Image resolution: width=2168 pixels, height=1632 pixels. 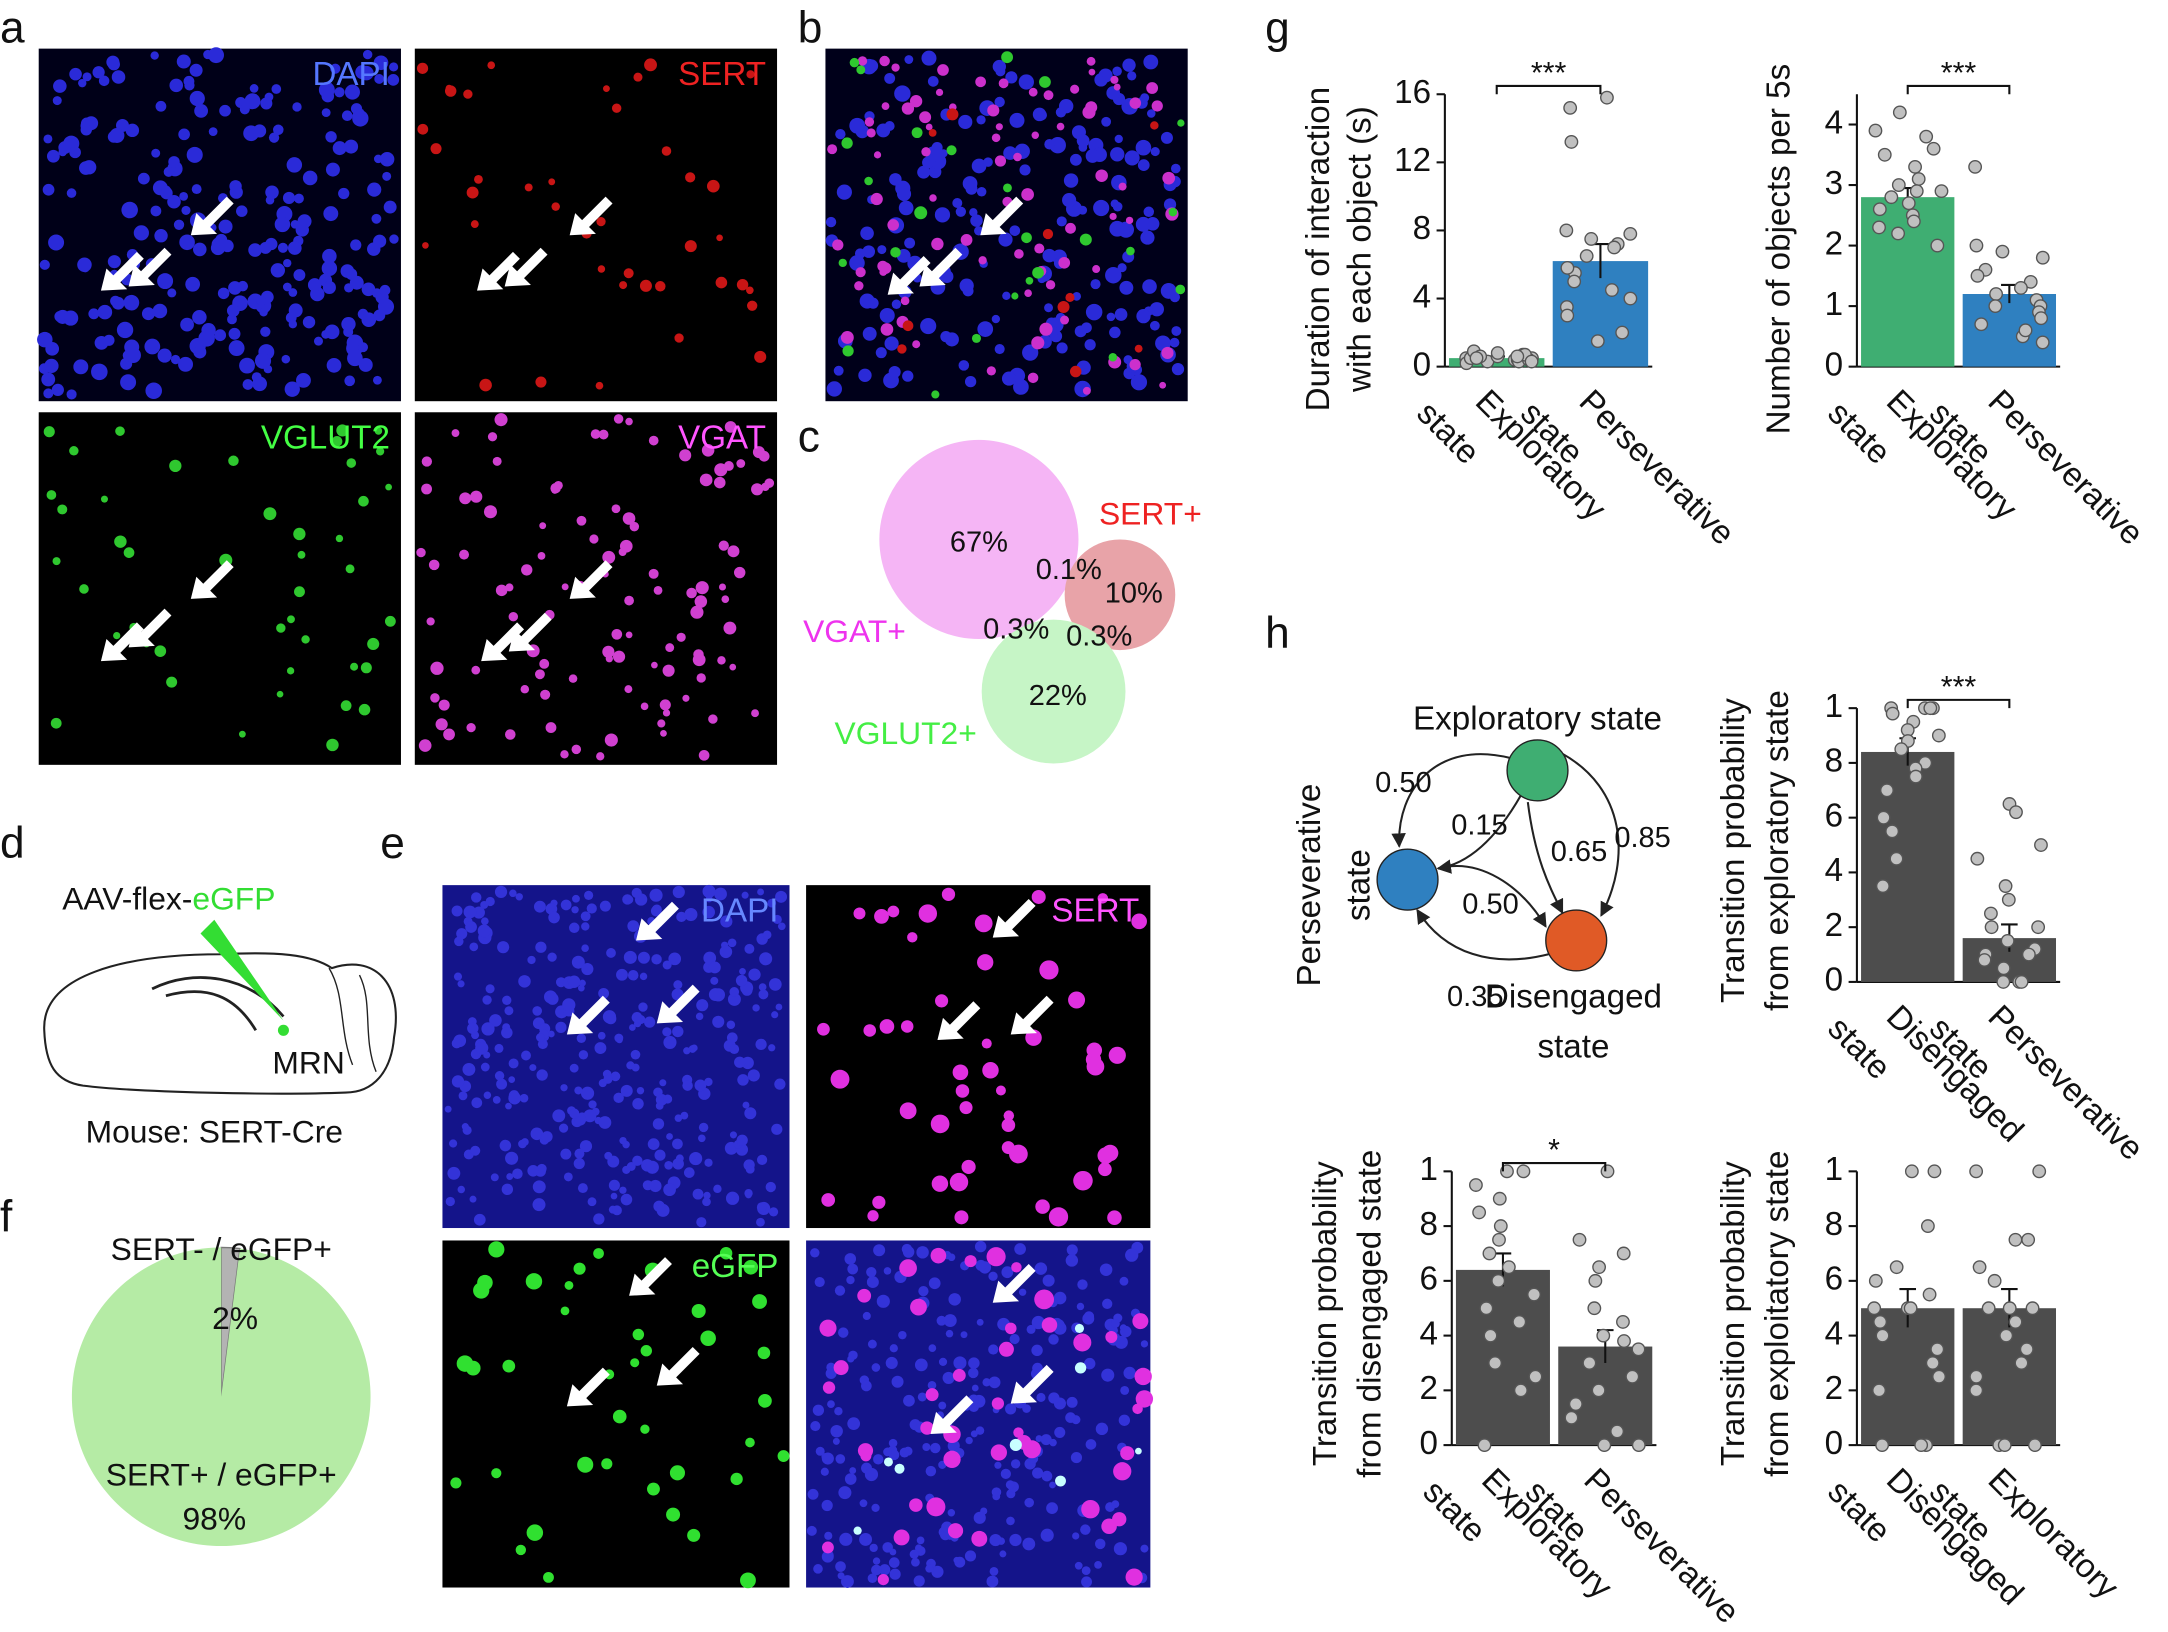 I want to click on x-tick-label: Exploratorystate, so click(x=1512, y=461).